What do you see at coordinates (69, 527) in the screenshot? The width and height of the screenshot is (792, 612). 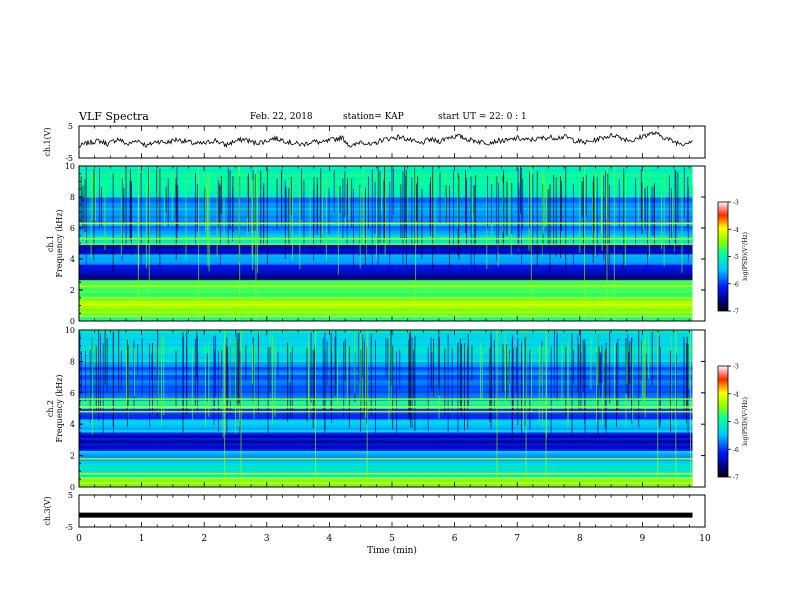 I see `y-tick-label: -5` at bounding box center [69, 527].